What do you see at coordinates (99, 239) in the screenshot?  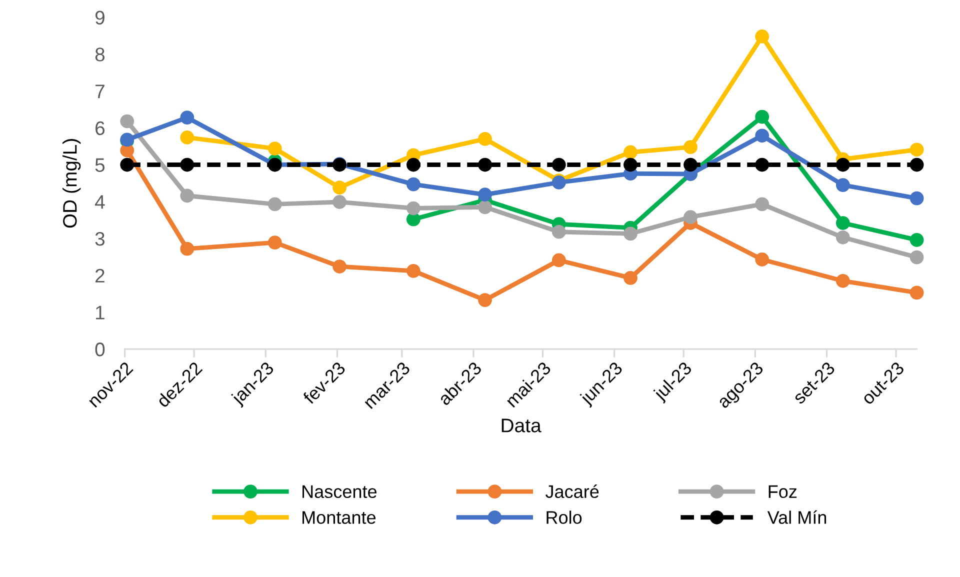 I see `y-tick-label: 3` at bounding box center [99, 239].